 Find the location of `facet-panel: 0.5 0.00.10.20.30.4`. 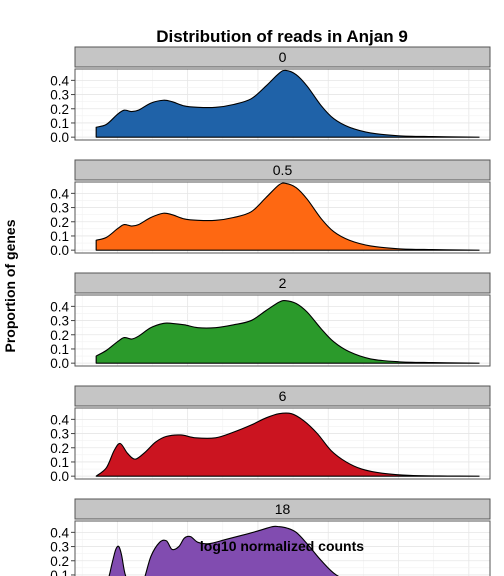

facet-panel: 0.5 0.00.10.20.30.4 is located at coordinates (270, 209).